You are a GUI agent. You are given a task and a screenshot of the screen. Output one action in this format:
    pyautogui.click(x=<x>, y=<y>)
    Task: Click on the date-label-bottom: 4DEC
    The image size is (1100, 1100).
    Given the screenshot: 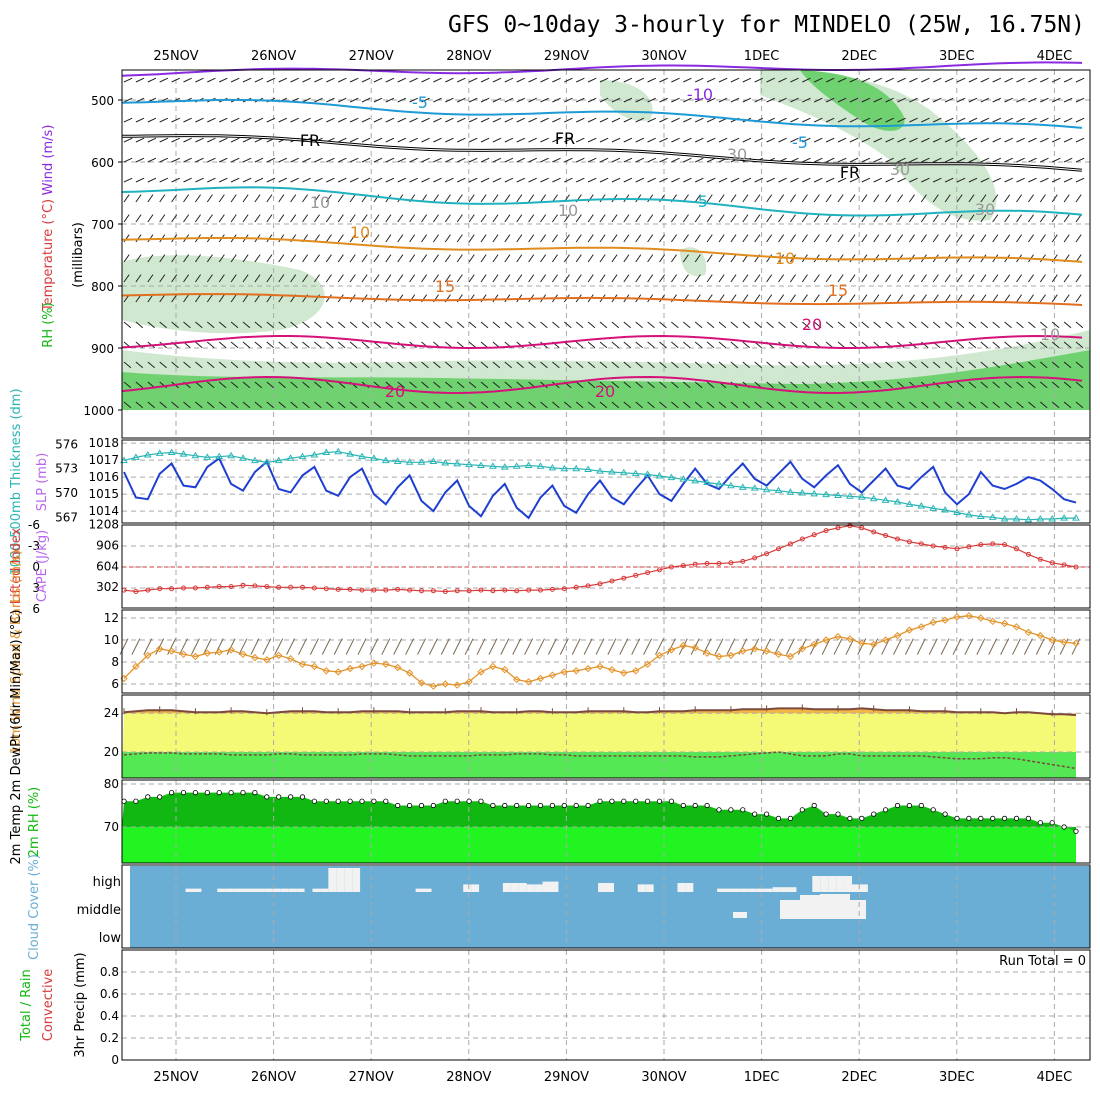 What is the action you would take?
    pyautogui.click(x=1055, y=1077)
    